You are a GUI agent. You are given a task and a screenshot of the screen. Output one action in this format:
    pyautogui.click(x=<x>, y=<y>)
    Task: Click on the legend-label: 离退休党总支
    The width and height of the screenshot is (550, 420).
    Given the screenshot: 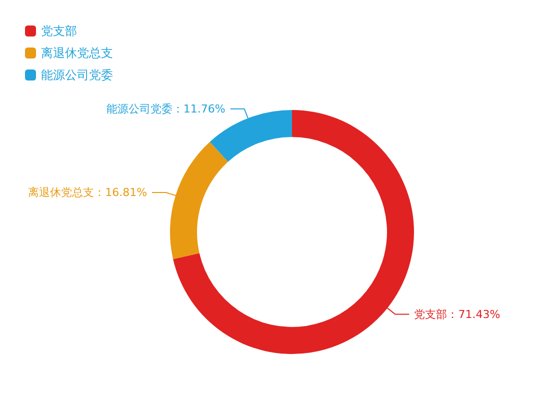 What is the action you would take?
    pyautogui.click(x=77, y=53)
    